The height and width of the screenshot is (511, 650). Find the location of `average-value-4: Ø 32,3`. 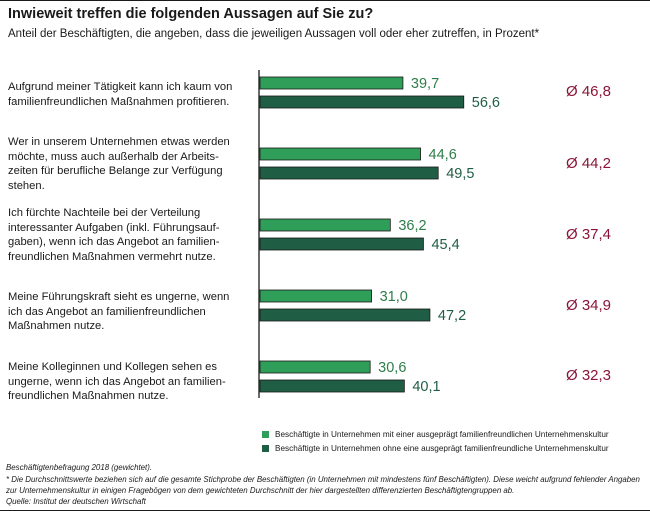

average-value-4: Ø 32,3 is located at coordinates (589, 375).